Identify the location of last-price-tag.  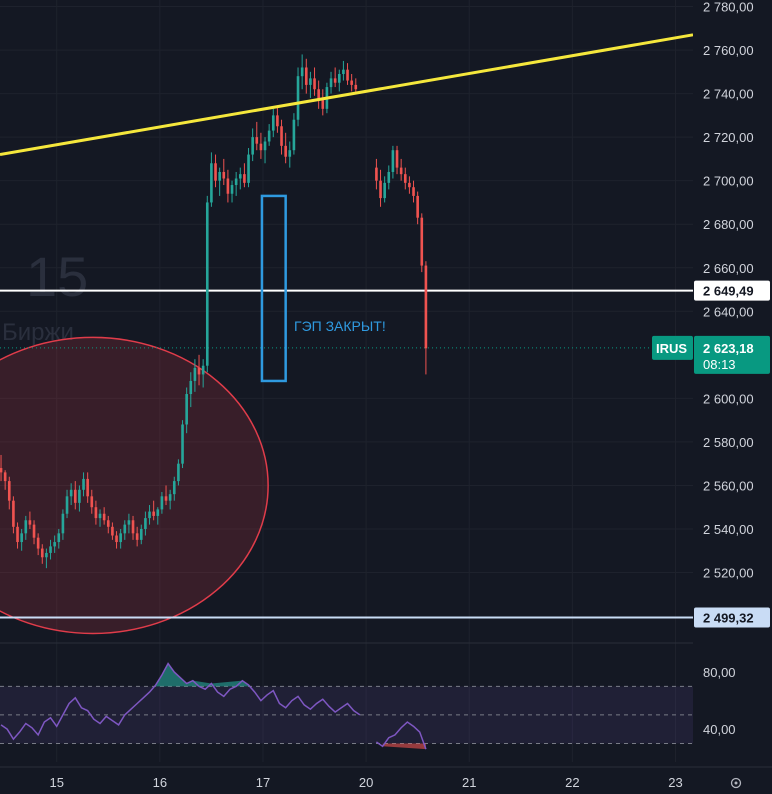
(732, 354).